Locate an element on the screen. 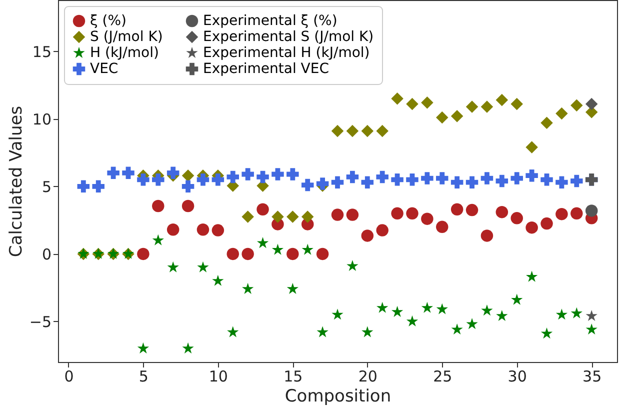  x-tick-label: 10 is located at coordinates (218, 377).